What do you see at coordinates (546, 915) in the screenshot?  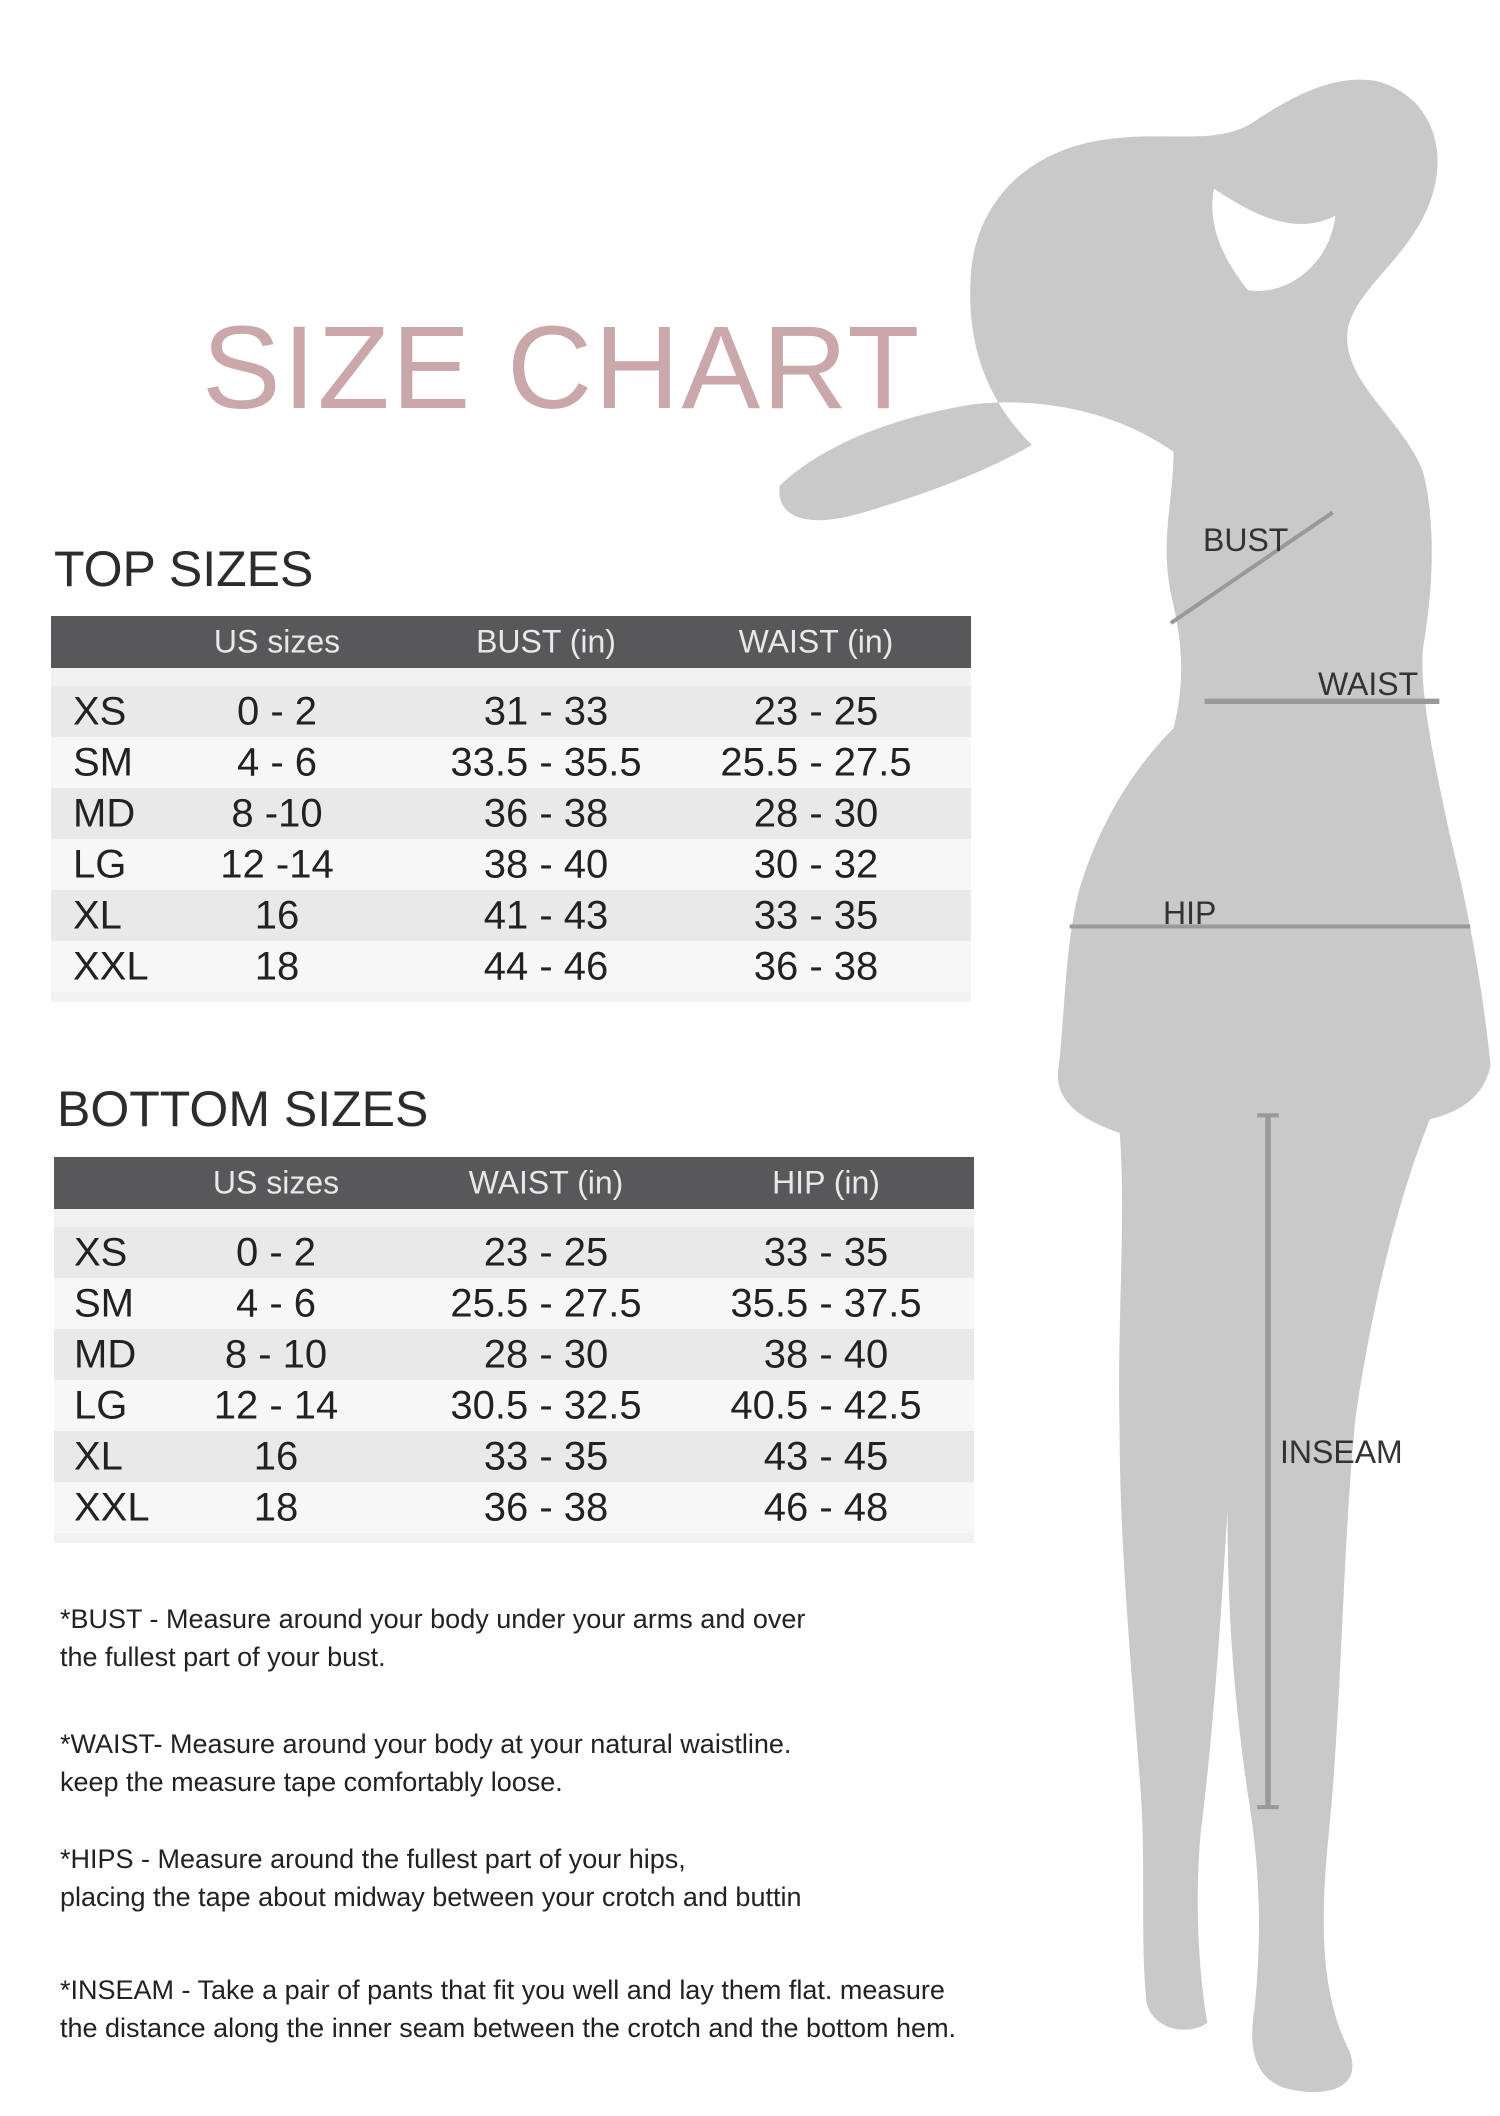 I see `table-cell: 41 - 43` at bounding box center [546, 915].